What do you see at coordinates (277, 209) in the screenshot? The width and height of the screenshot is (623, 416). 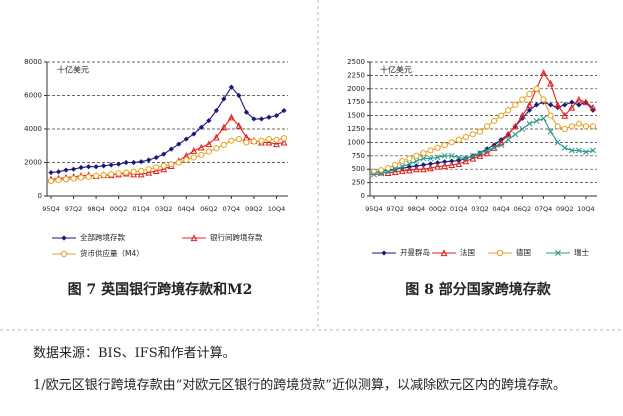 I see `x-tick-label: 10Q4` at bounding box center [277, 209].